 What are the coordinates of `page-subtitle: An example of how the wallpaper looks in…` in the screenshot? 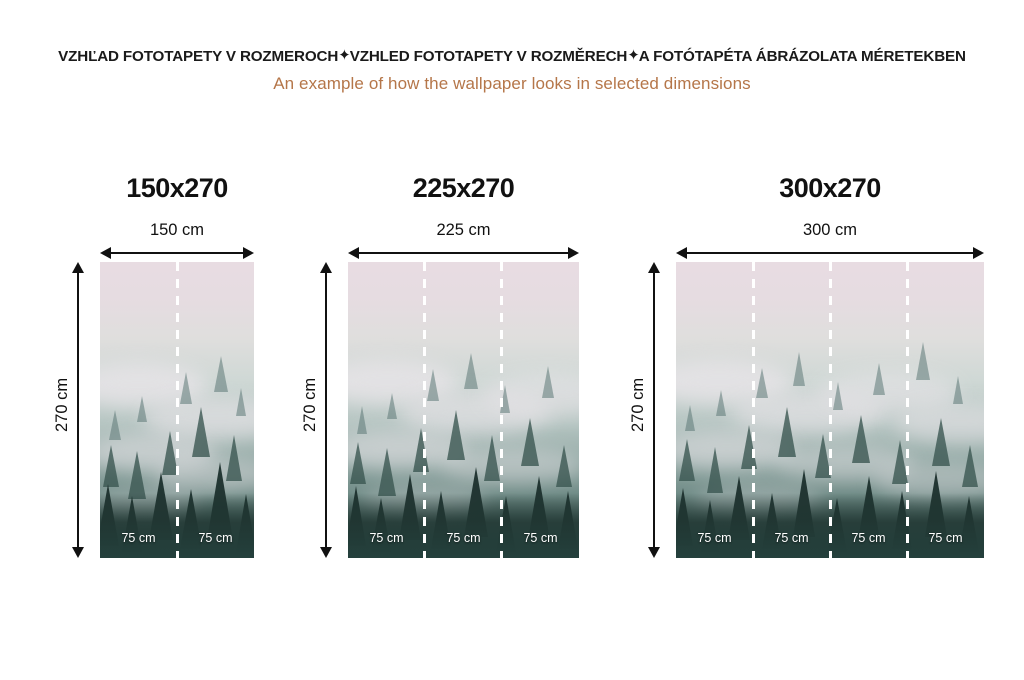 It's located at (512, 83).